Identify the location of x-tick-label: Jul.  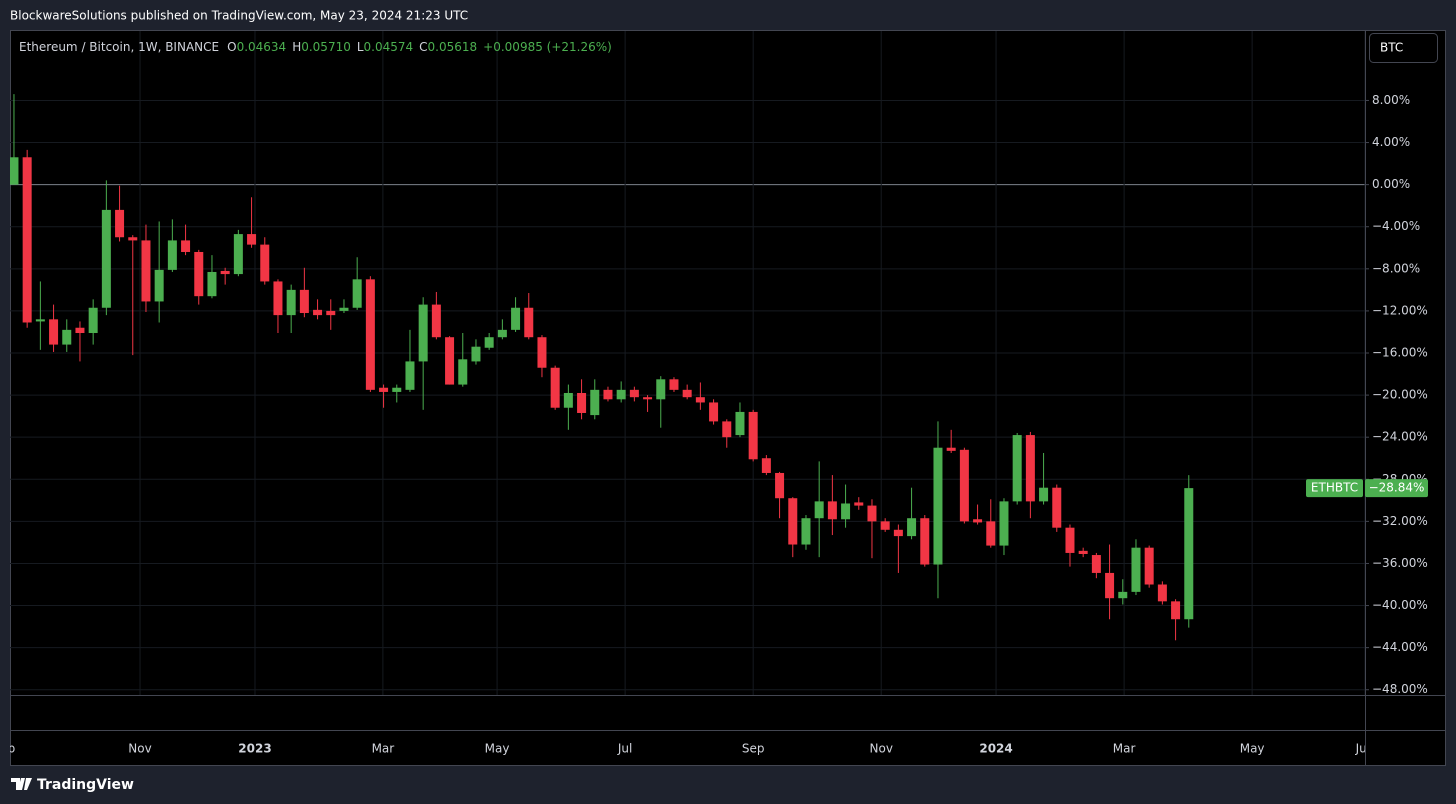
(624, 749).